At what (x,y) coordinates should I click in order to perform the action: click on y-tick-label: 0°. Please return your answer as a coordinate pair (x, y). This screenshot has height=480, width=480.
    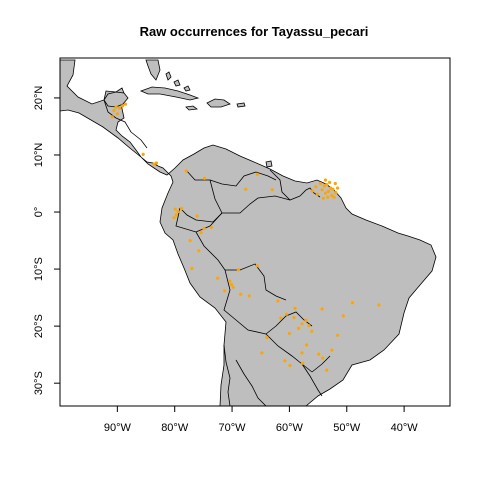
    Looking at the image, I should click on (39, 212).